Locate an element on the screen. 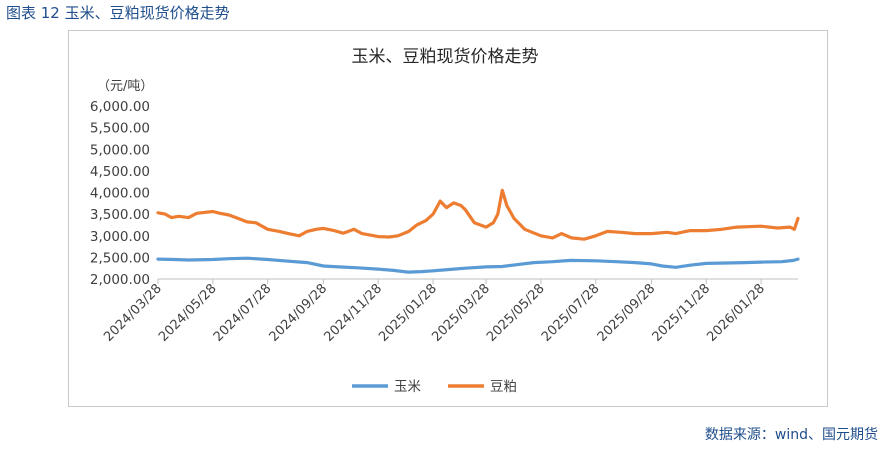 This screenshot has height=449, width=890. chart-title: 玉米、豆粕现货价格走势 is located at coordinates (445, 57).